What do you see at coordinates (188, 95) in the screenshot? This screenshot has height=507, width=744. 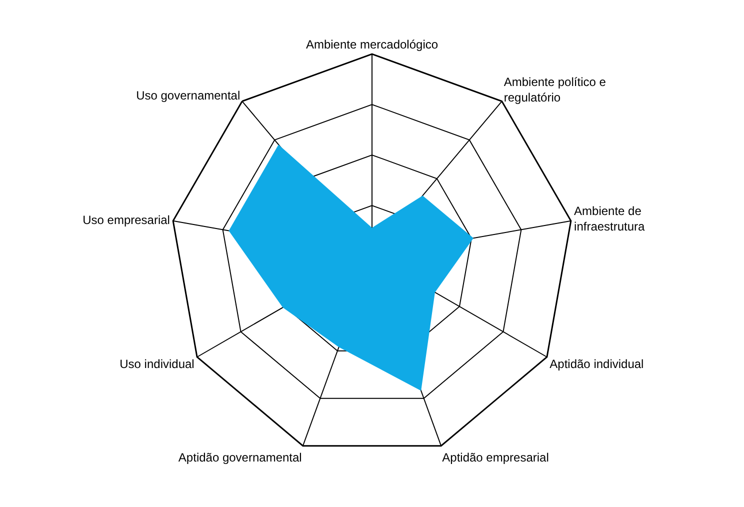 I see `spoke-label: Uso governamental` at bounding box center [188, 95].